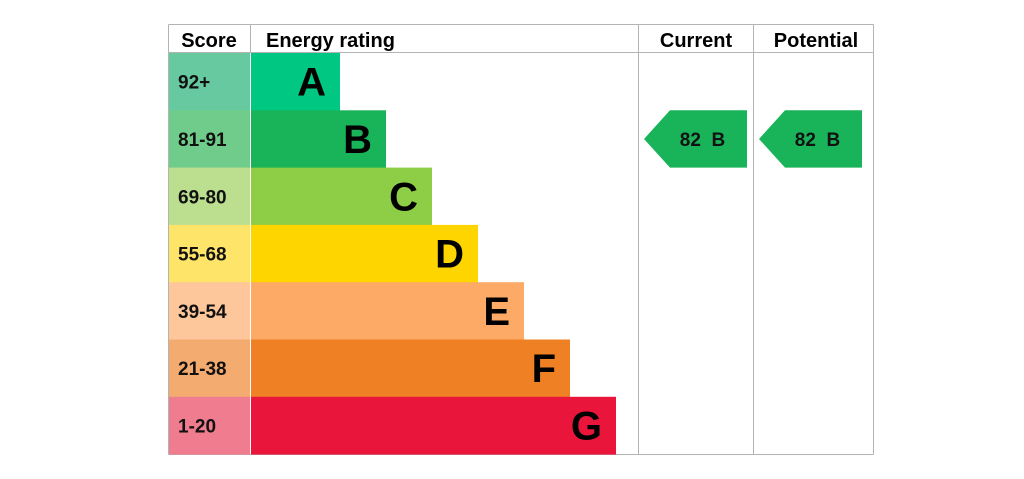 The height and width of the screenshot is (479, 1024). I want to click on header-score: Score, so click(209, 41).